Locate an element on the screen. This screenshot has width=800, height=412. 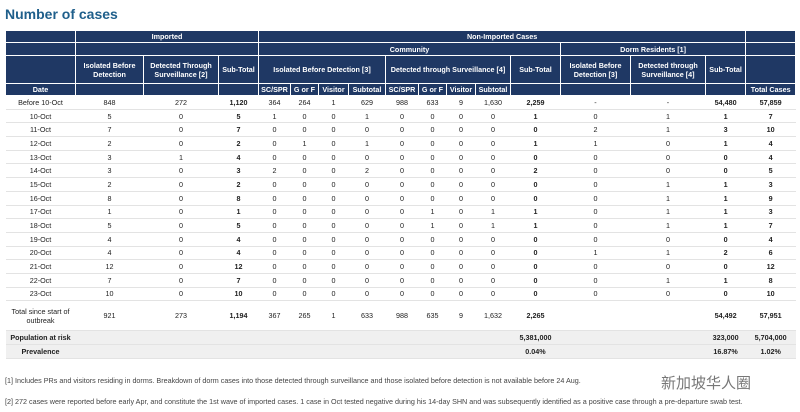
cell: - is located at coordinates (668, 102).